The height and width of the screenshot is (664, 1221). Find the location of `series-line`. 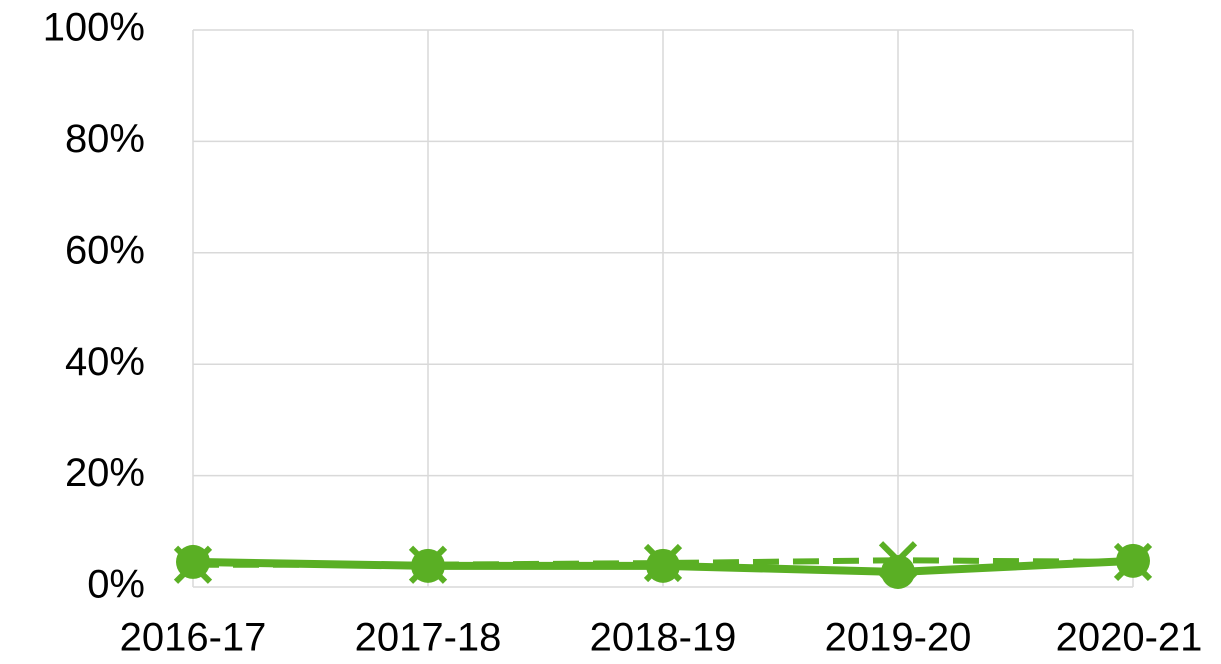

series-line is located at coordinates (663, 562).